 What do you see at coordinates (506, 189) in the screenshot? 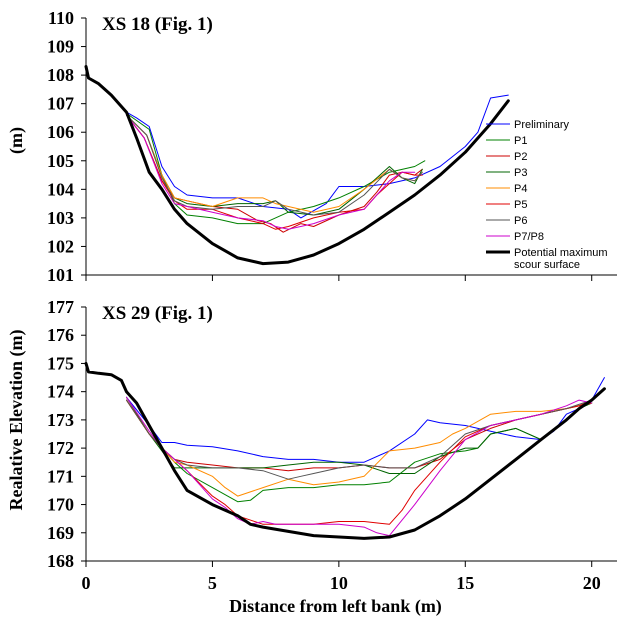
I see `legend-item: P4` at bounding box center [506, 189].